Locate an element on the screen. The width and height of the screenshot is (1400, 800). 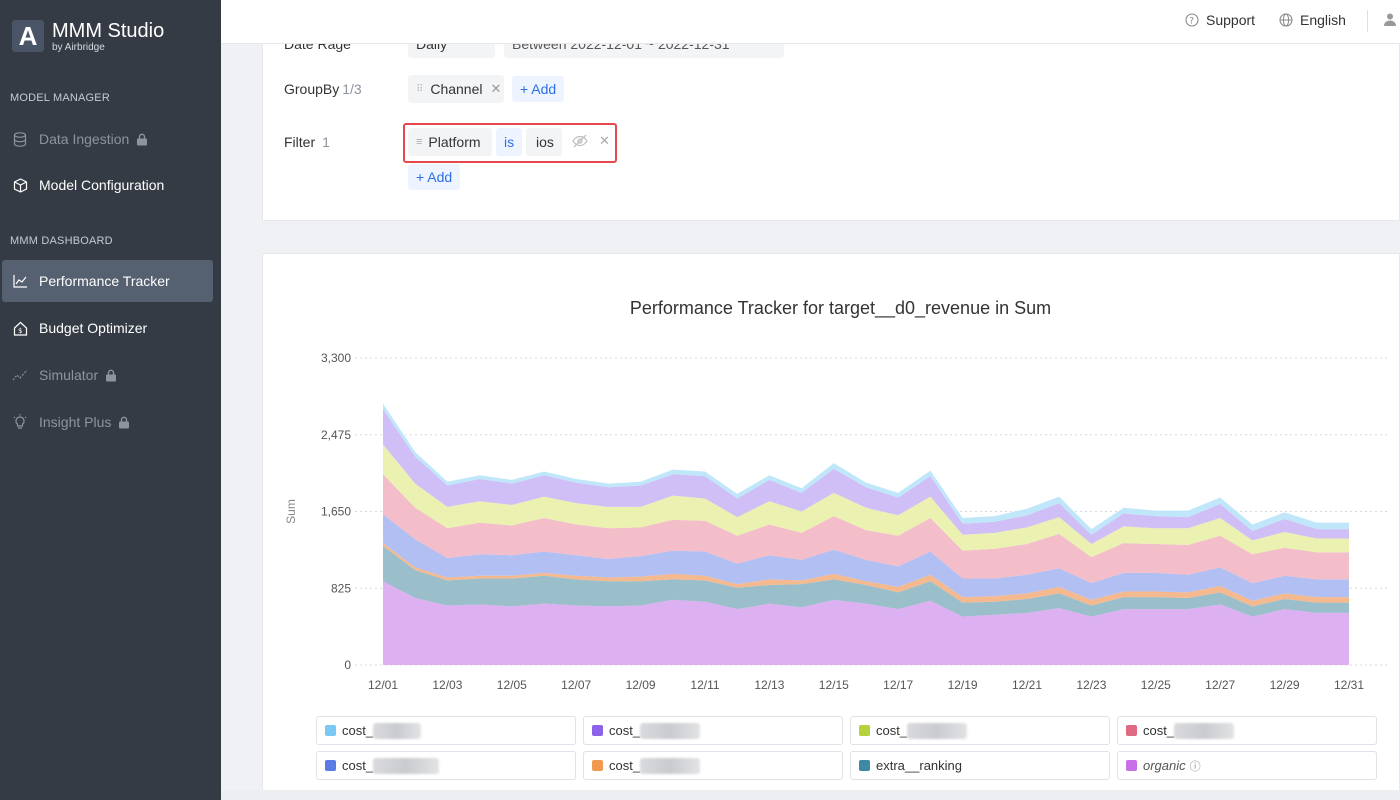
area-series-organic is located at coordinates (866, 623).